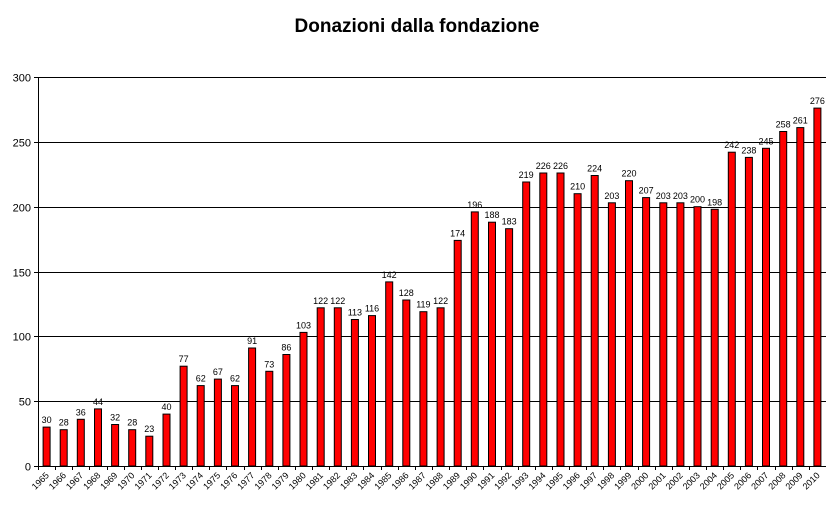 Image resolution: width=837 pixels, height=514 pixels. What do you see at coordinates (28, 468) in the screenshot?
I see `y-tick-label: 0` at bounding box center [28, 468].